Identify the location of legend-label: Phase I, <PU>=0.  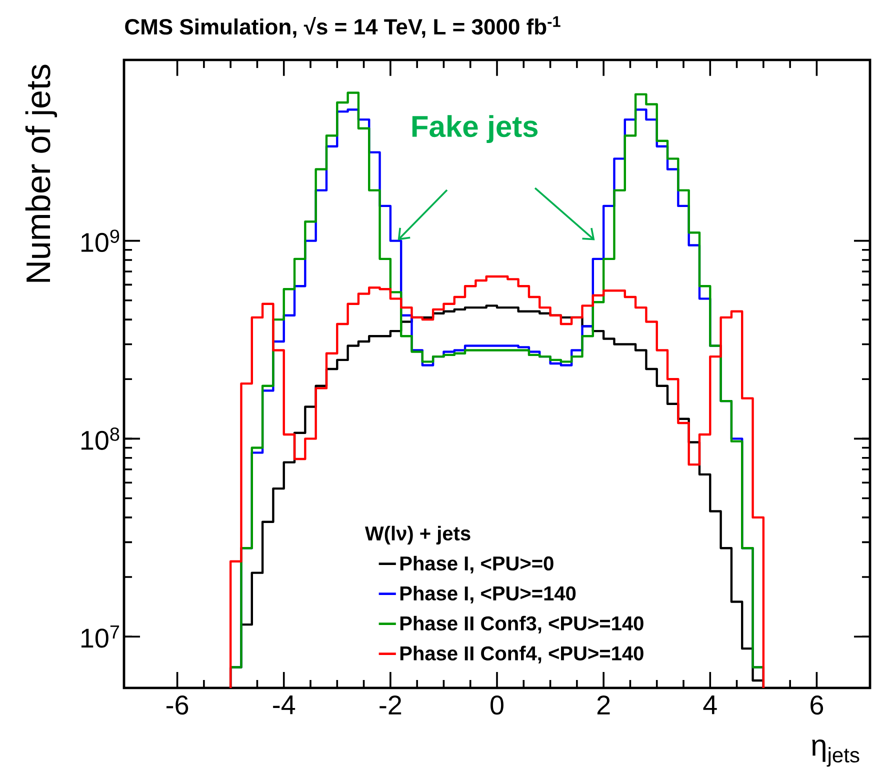
(477, 565).